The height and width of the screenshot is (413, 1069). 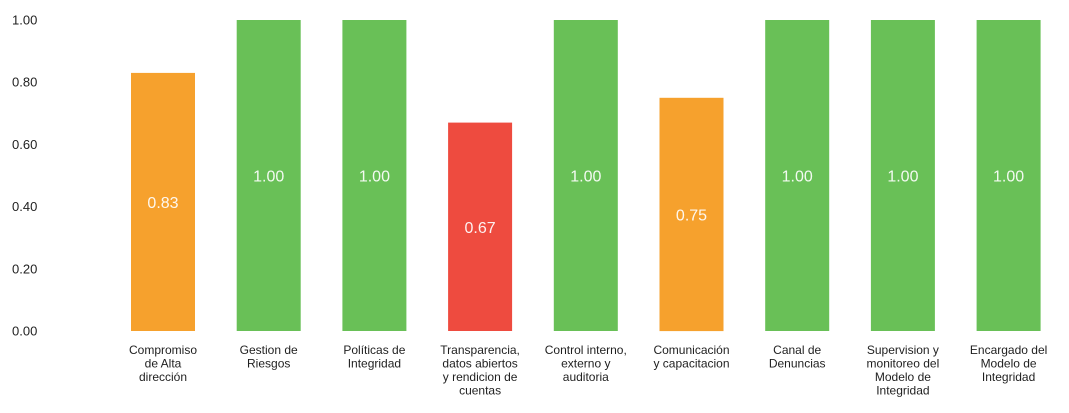 What do you see at coordinates (586, 350) in the screenshot?
I see `x-tick-label-line: Control interno,` at bounding box center [586, 350].